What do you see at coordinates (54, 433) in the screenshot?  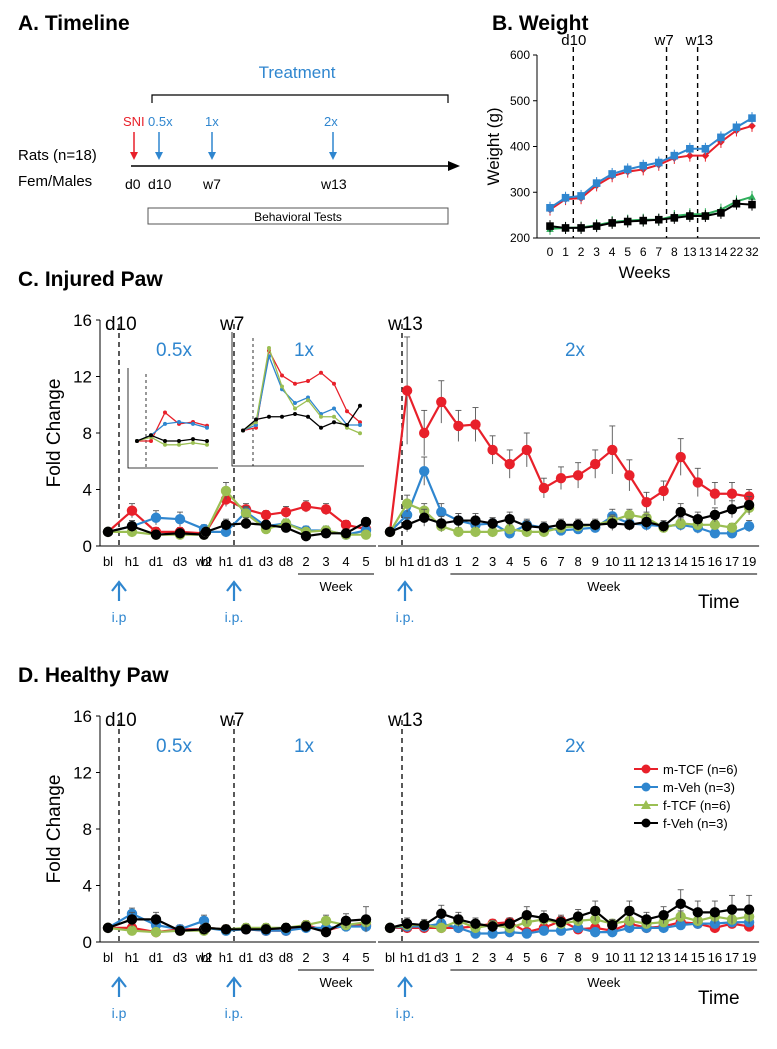 I see `injured-y-label: Fold Change` at bounding box center [54, 433].